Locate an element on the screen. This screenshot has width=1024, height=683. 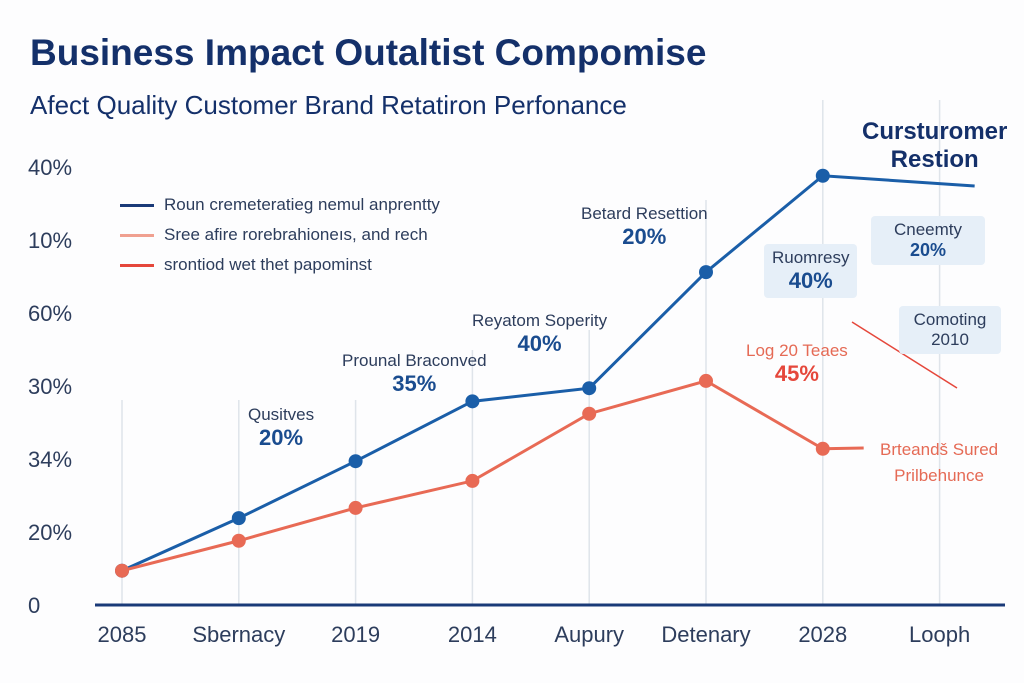
annotation: Log 20 Teaes 45% is located at coordinates (797, 364).